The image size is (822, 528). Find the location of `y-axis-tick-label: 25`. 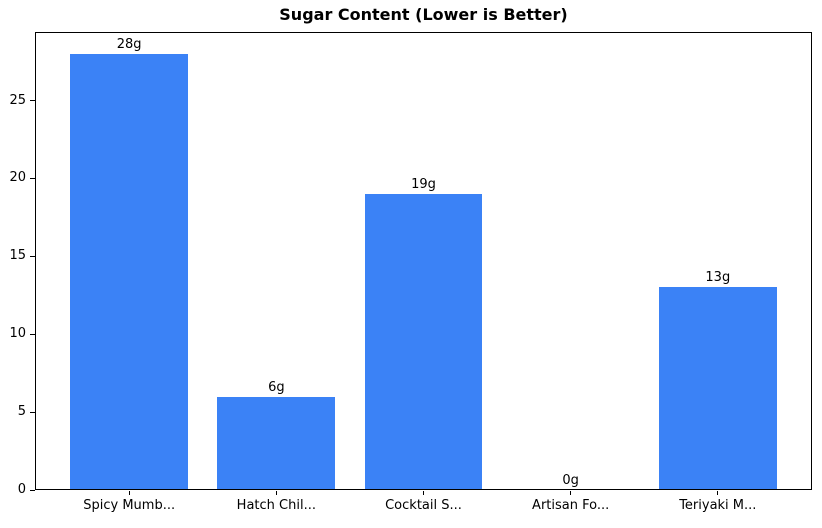

y-axis-tick-label: 25 is located at coordinates (17, 100).